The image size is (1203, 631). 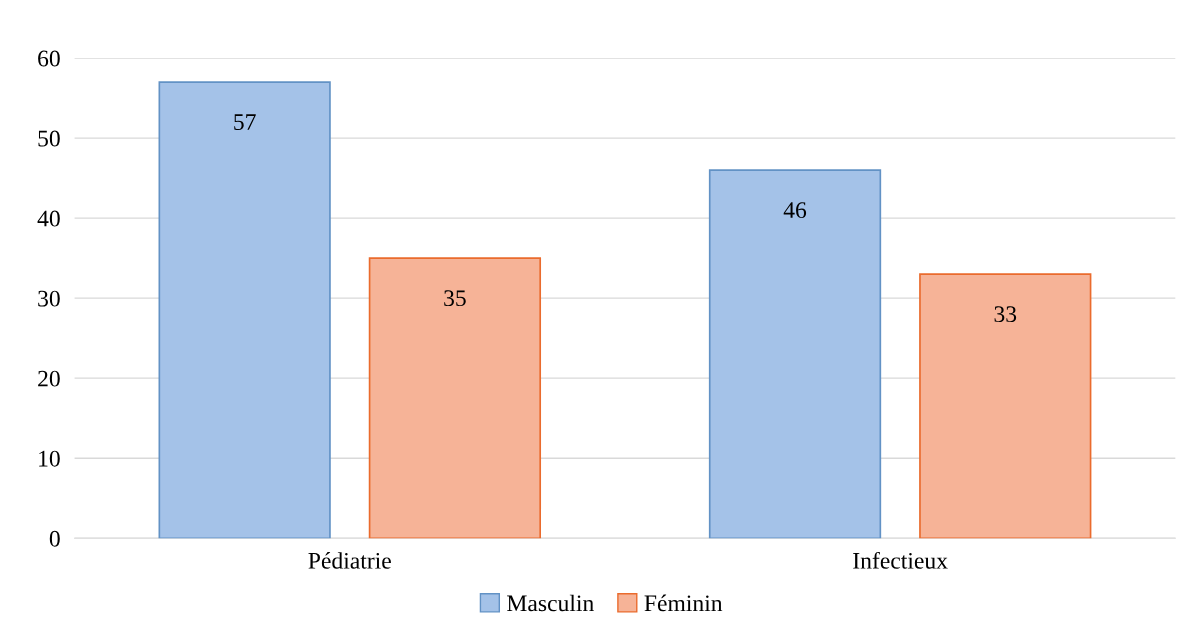 I want to click on data-label: 35, so click(x=455, y=298).